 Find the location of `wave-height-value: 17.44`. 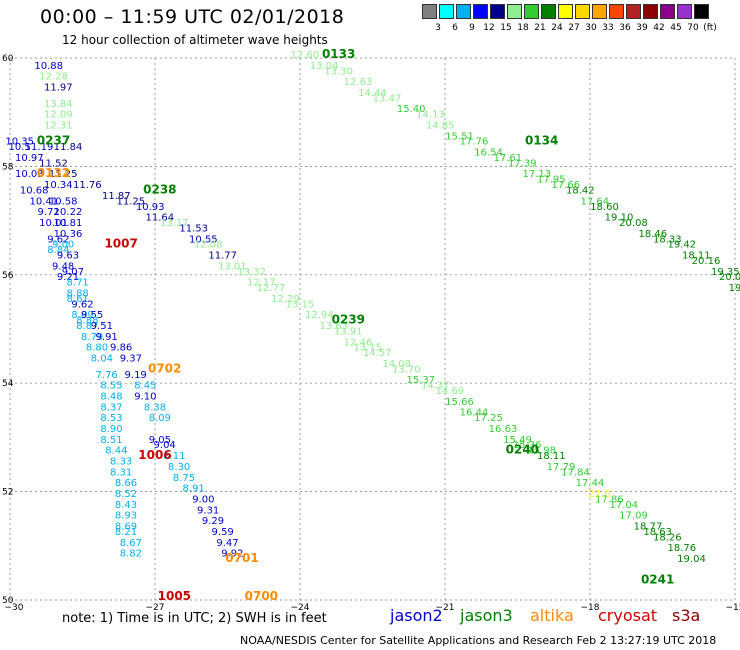

wave-height-value: 17.44 is located at coordinates (590, 483).